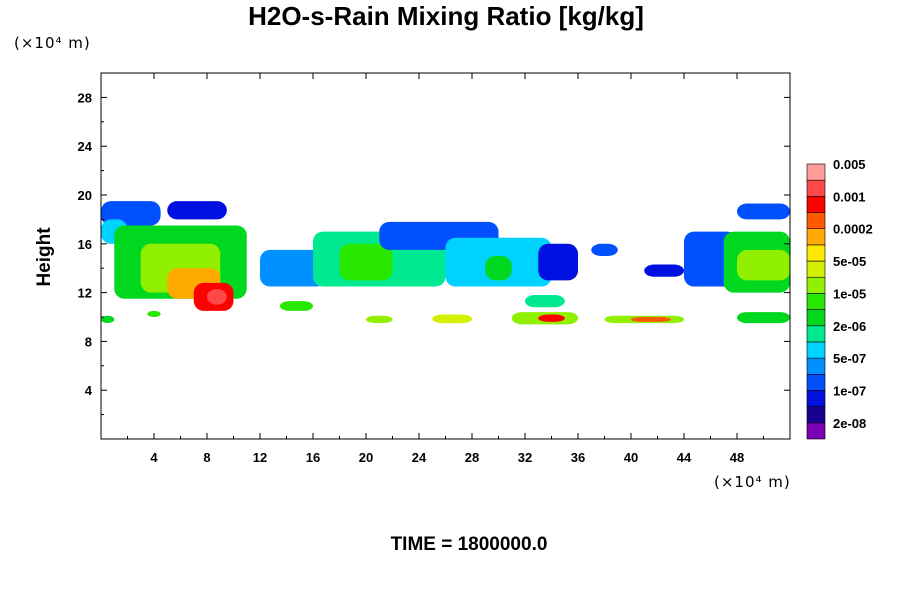 The width and height of the screenshot is (900, 600). I want to click on y-tick-label-0: 4, so click(89, 390).